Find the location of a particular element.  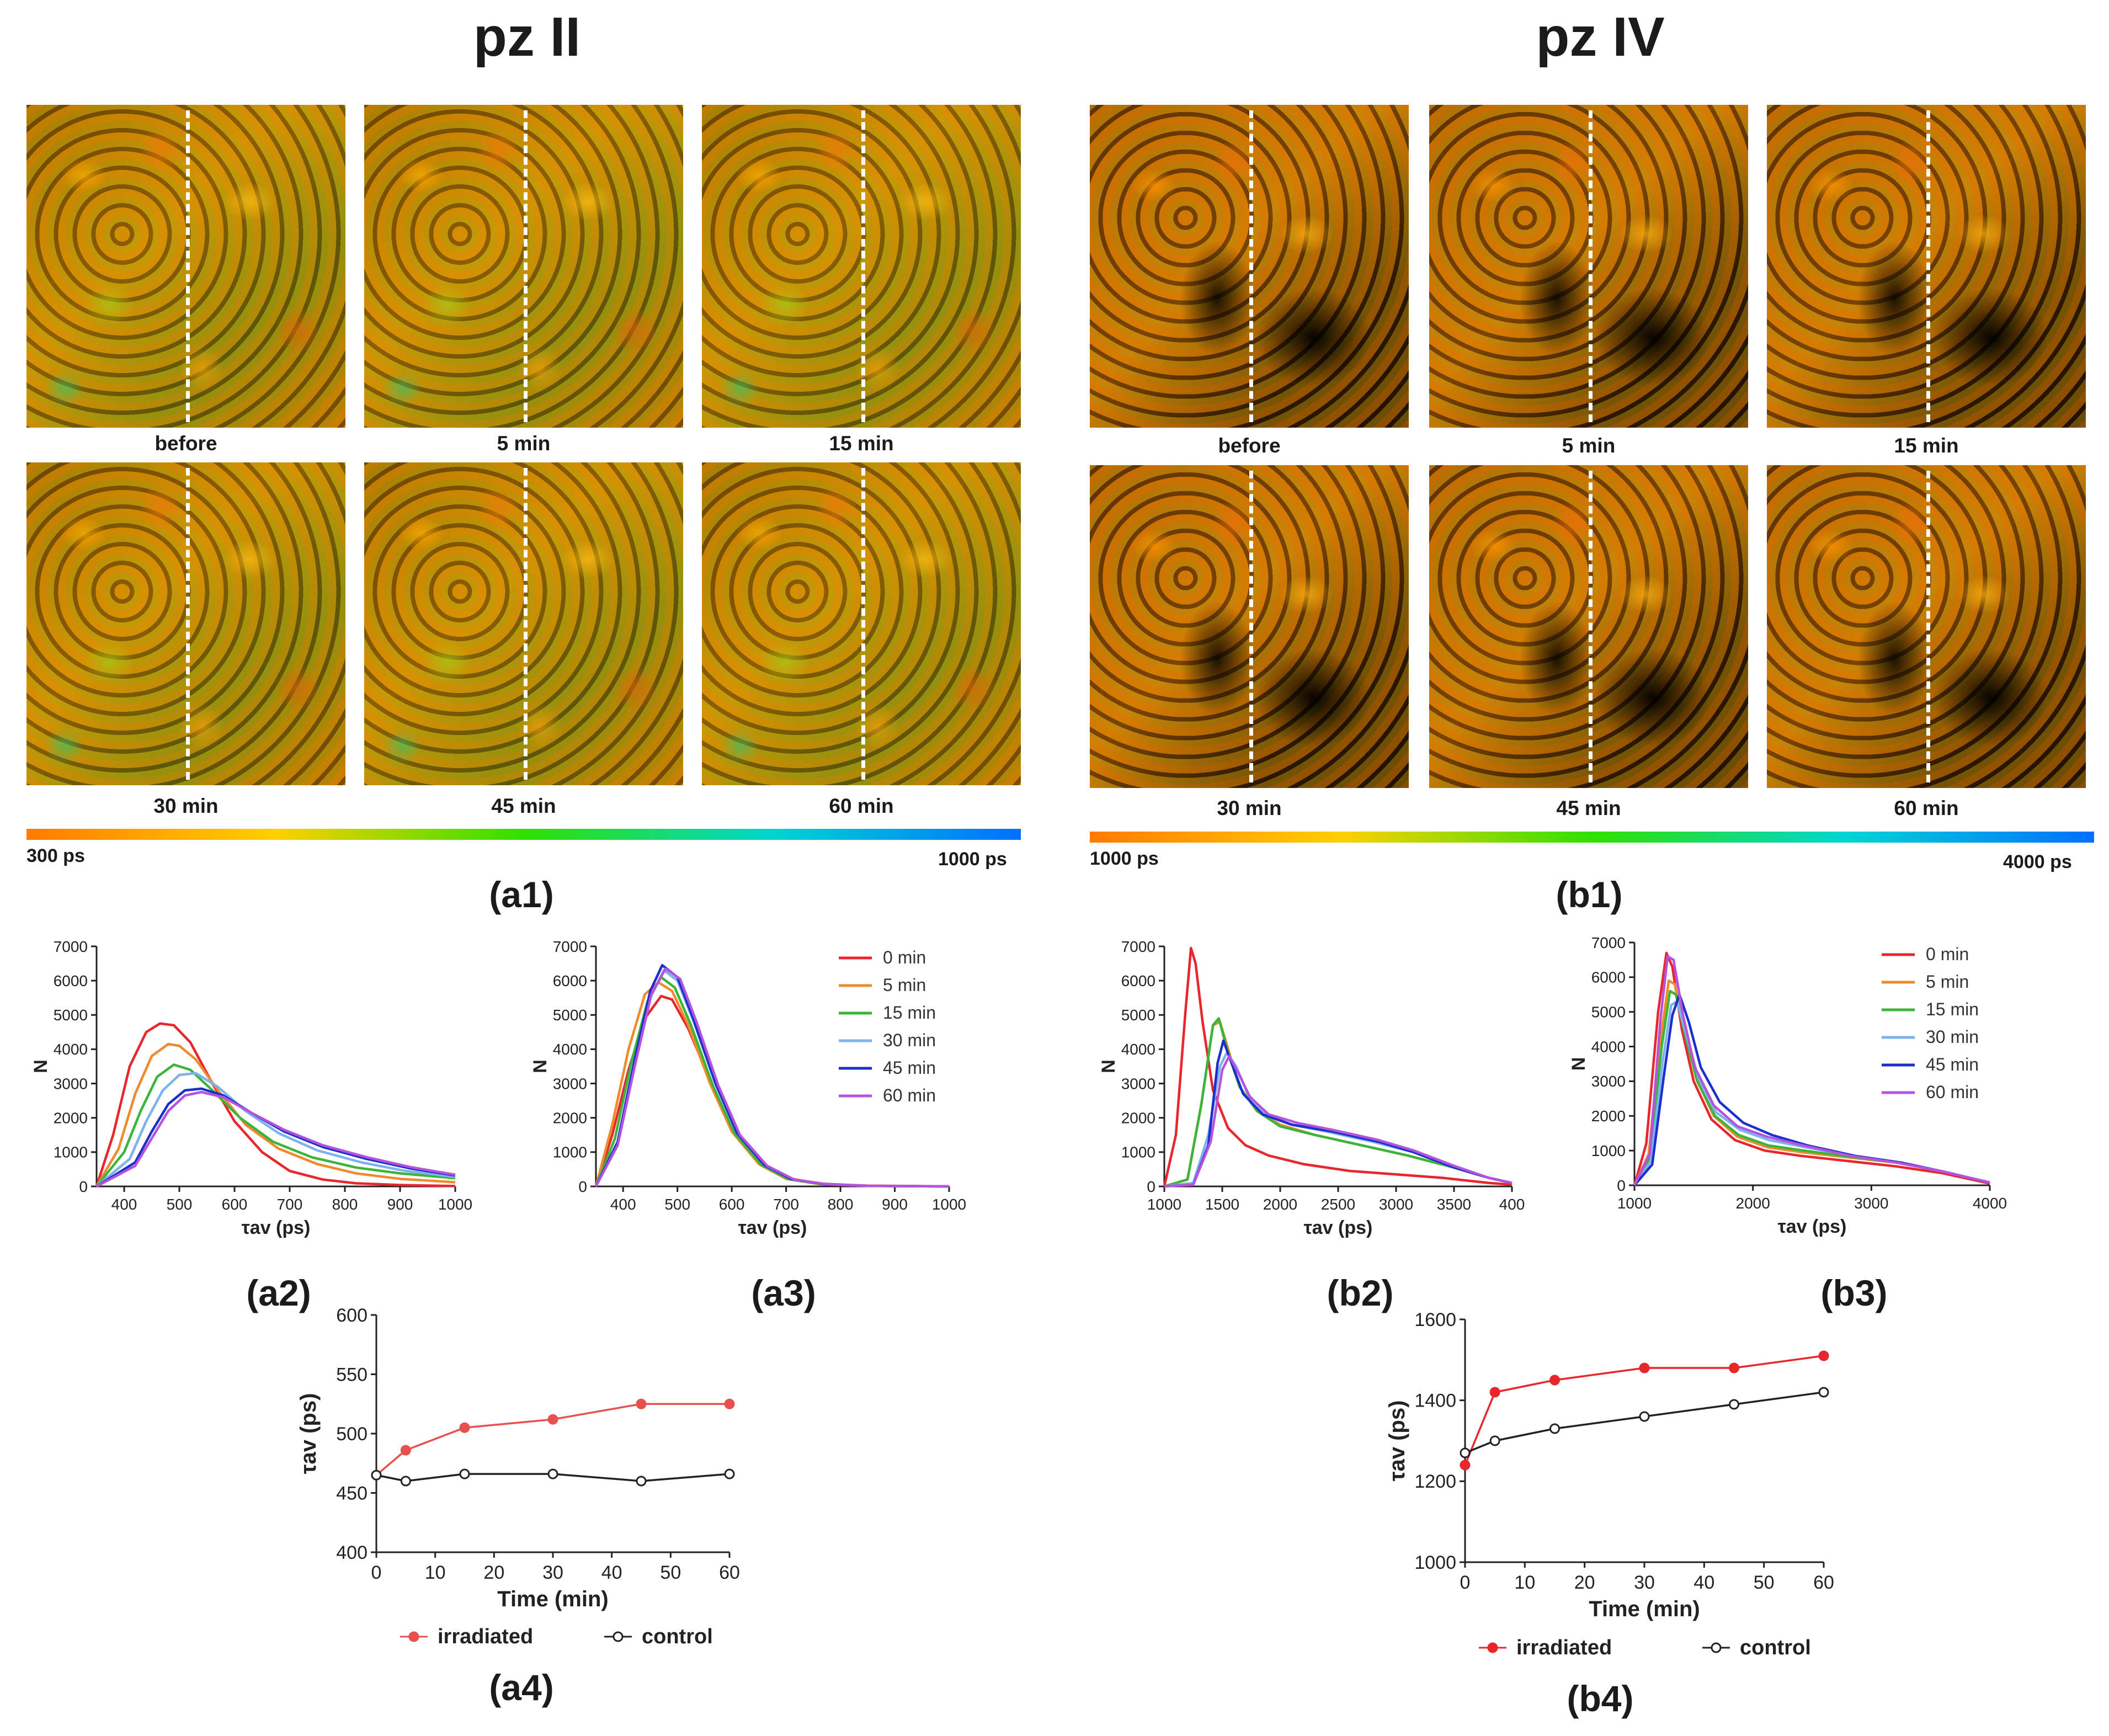

x-tick-label: 800 is located at coordinates (345, 1205).